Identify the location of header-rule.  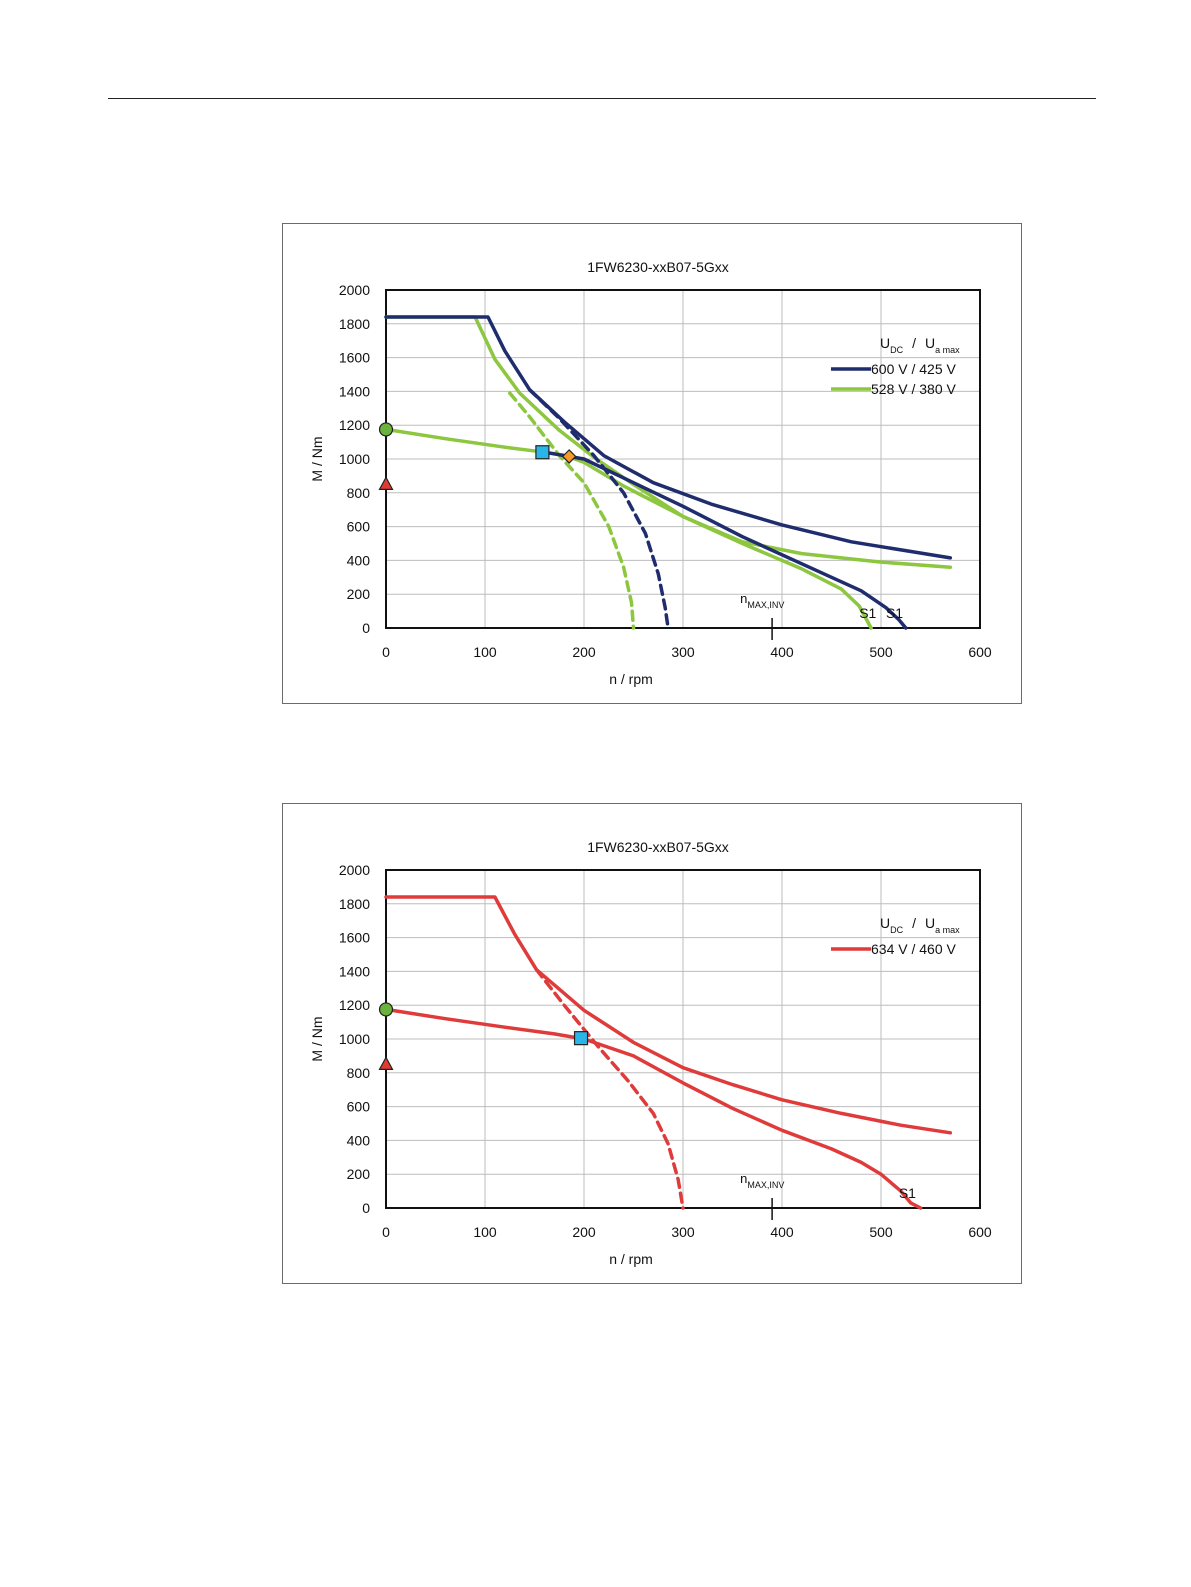
(602, 98).